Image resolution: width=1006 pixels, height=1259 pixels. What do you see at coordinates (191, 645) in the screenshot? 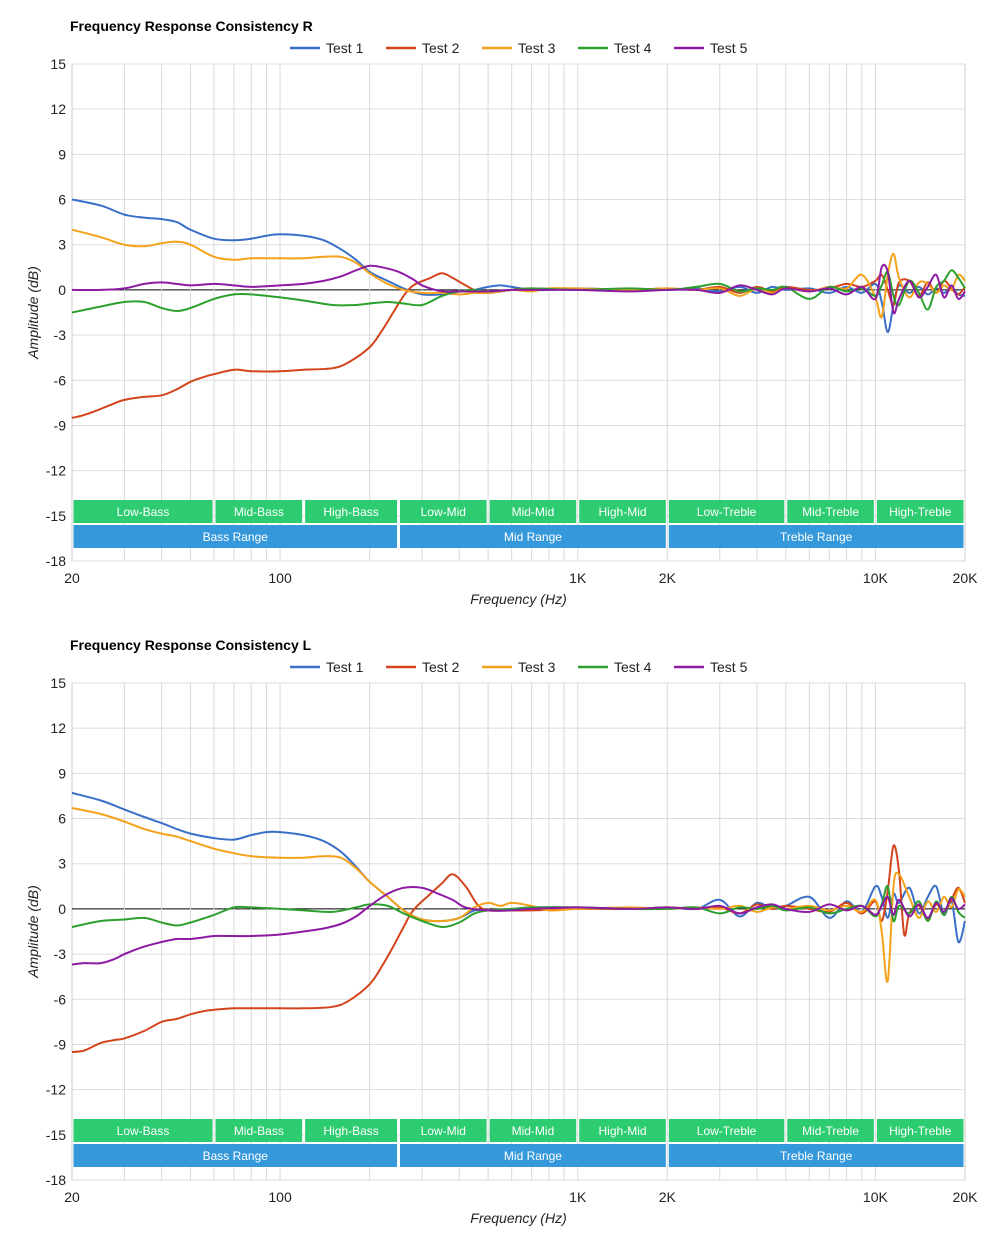
I see `chart-title: Frequency Response Consistency L` at bounding box center [191, 645].